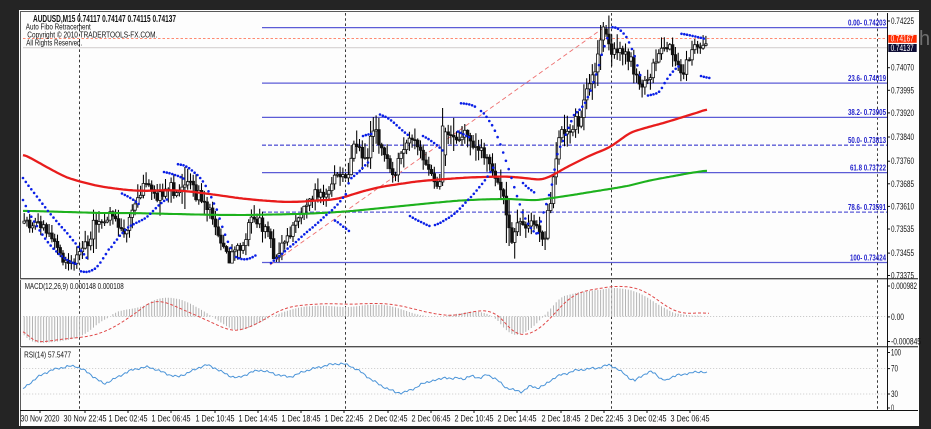 The image size is (931, 429). Describe the element at coordinates (388, 419) in the screenshot. I see `svg-text: 2 Dec 02:45` at that location.